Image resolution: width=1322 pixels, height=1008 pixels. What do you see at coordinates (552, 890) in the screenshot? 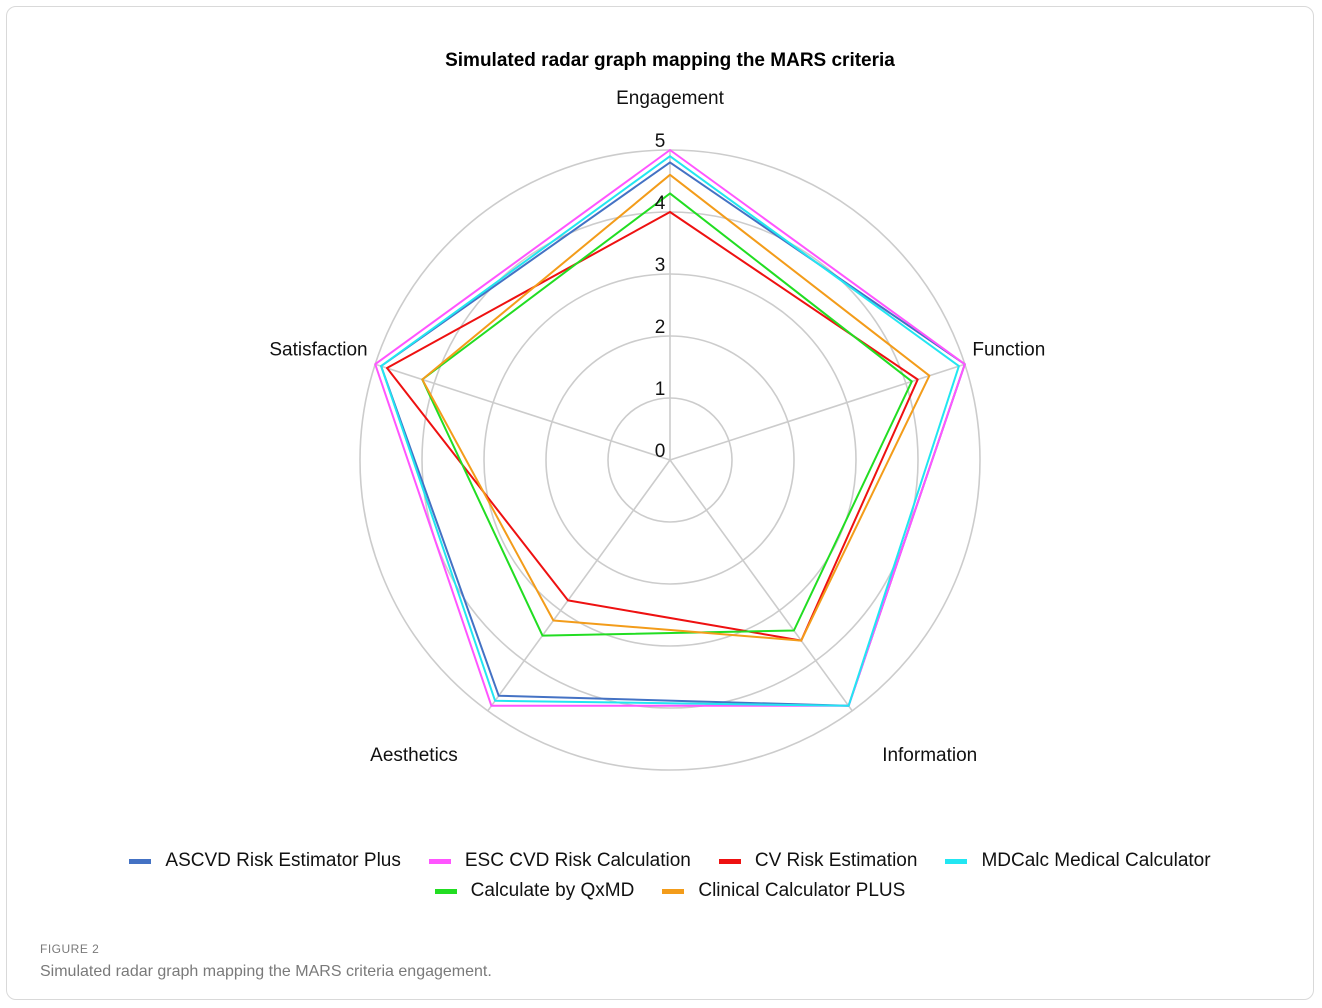
I see `legend-label: Calculate by QxMD` at bounding box center [552, 890].